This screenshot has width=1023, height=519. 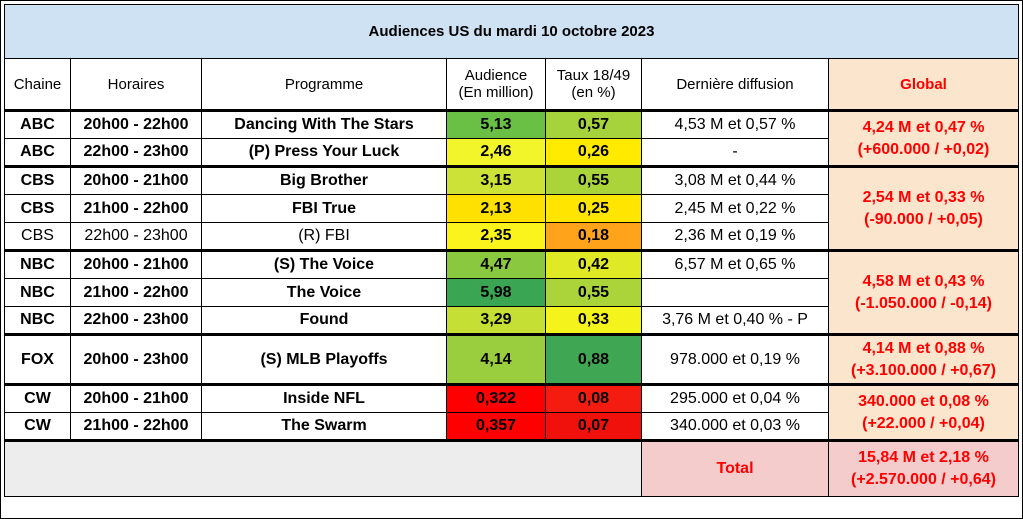 I want to click on cell-audience: 5,13, so click(x=496, y=124).